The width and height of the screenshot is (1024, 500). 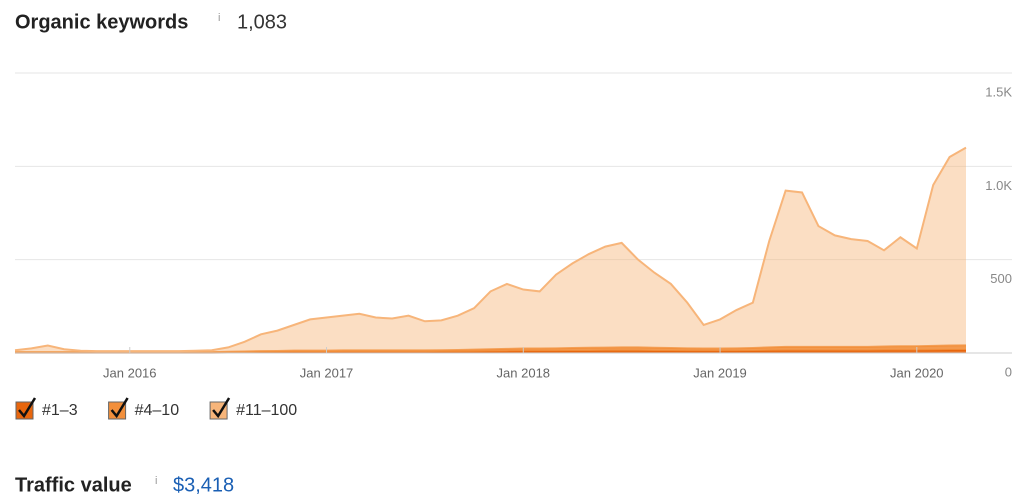 What do you see at coordinates (130, 372) in the screenshot?
I see `x-tick-label: Jan 2016` at bounding box center [130, 372].